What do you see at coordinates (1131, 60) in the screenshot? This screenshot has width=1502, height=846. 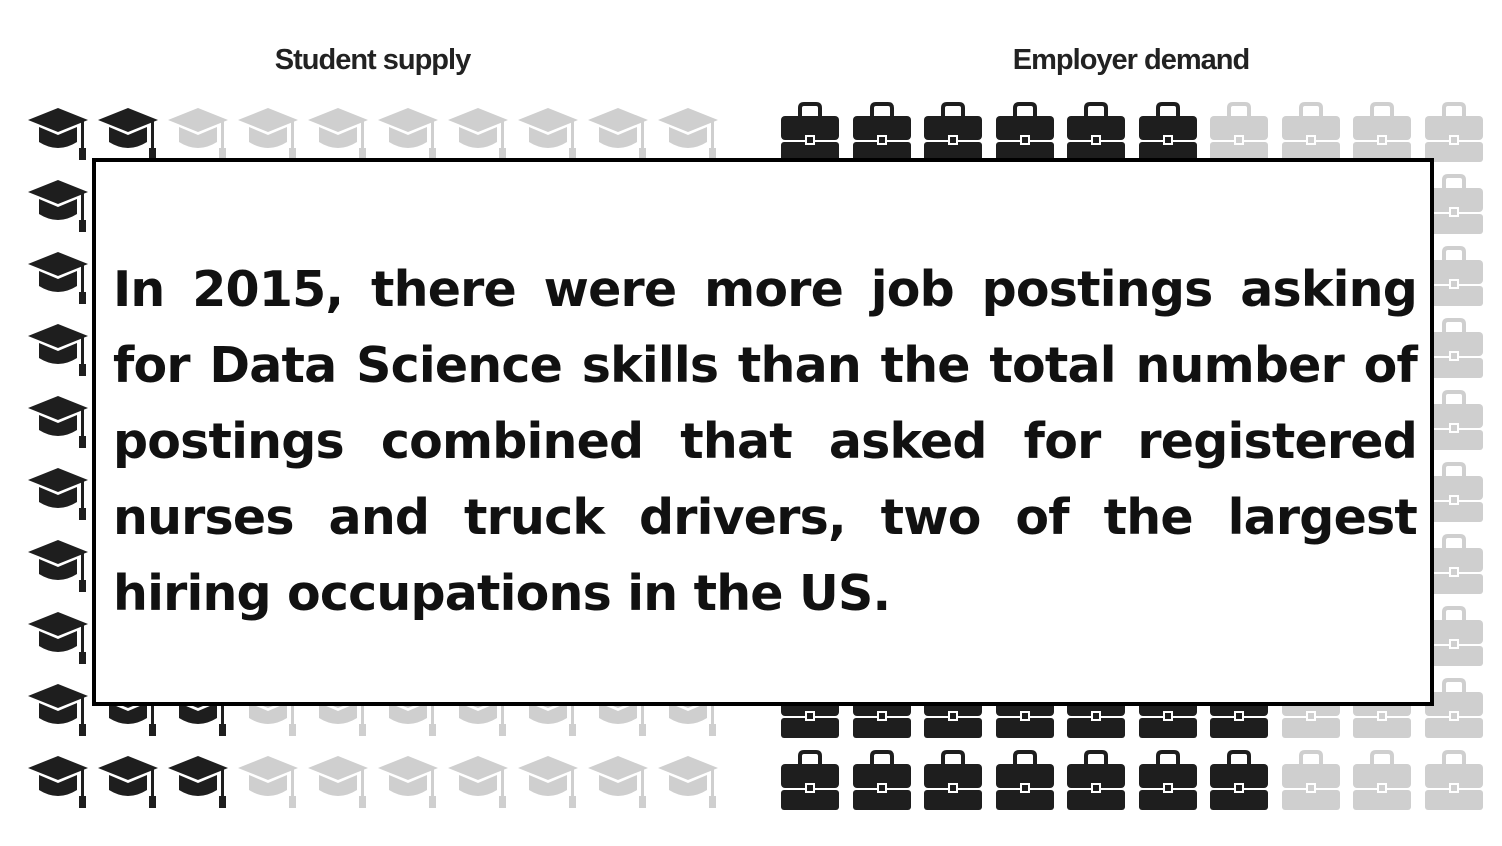 I see `employer-demand-heading: Employer demand` at bounding box center [1131, 60].